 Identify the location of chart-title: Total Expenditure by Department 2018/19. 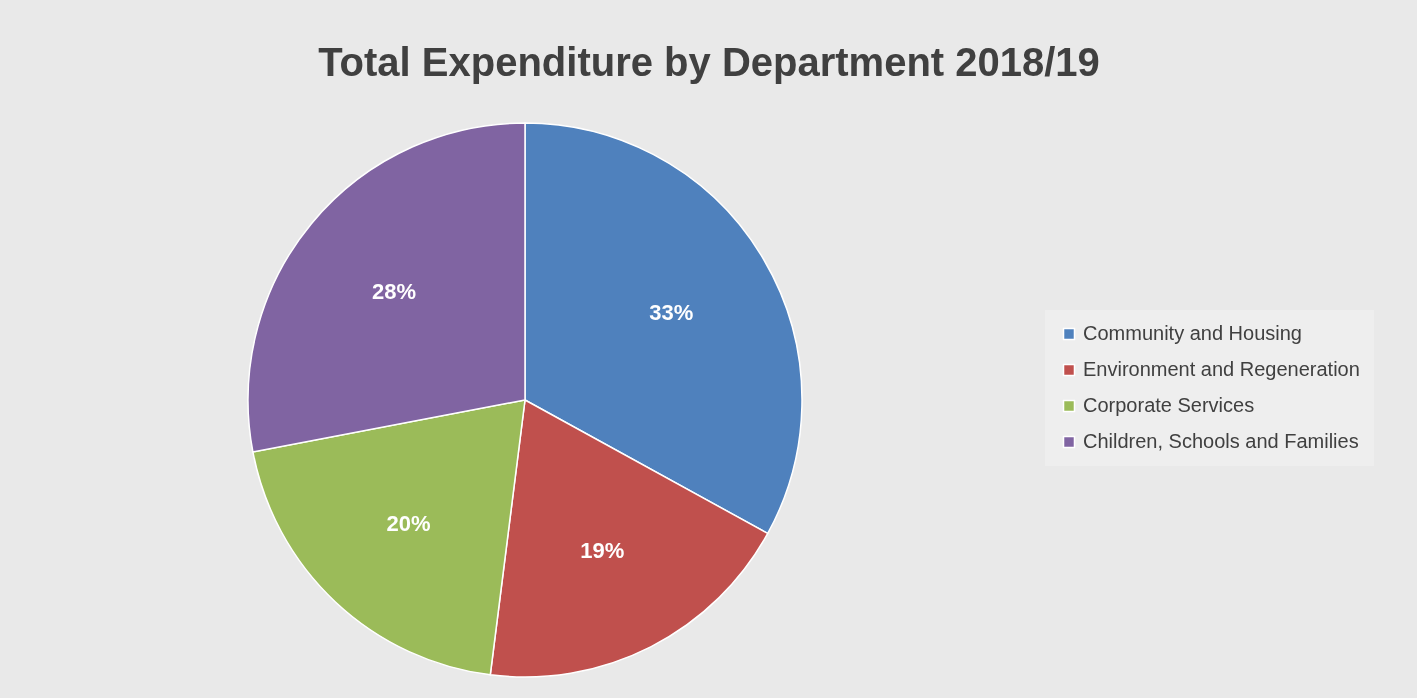
(709, 62).